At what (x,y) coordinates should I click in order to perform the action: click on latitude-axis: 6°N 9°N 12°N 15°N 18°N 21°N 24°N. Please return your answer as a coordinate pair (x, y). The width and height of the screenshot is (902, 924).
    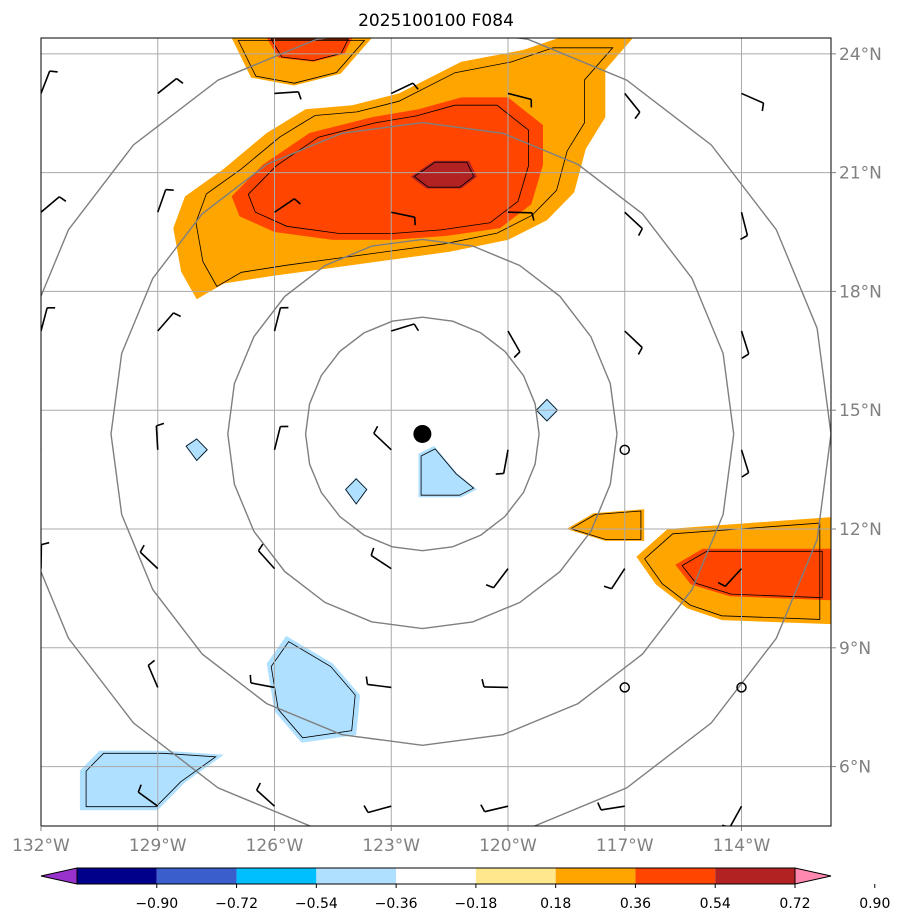
    Looking at the image, I should click on (856, 411).